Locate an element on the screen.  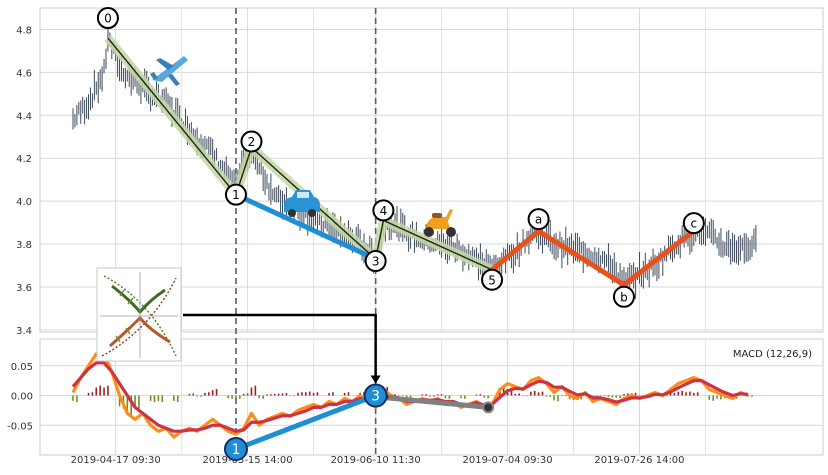
x-tick-label: 2019-04-17 09:30 is located at coordinates (116, 460).